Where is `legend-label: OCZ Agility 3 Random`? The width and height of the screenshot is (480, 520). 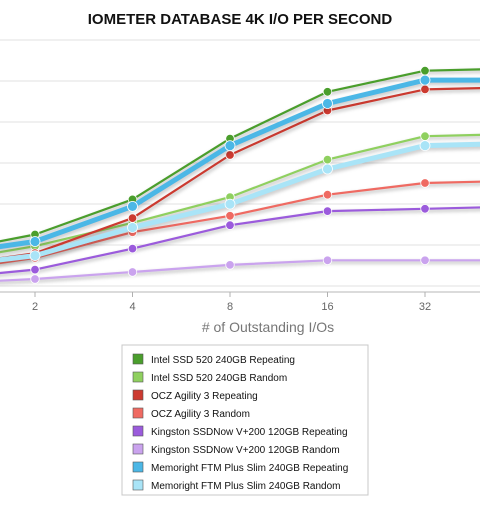 legend-label: OCZ Agility 3 Random is located at coordinates (200, 414).